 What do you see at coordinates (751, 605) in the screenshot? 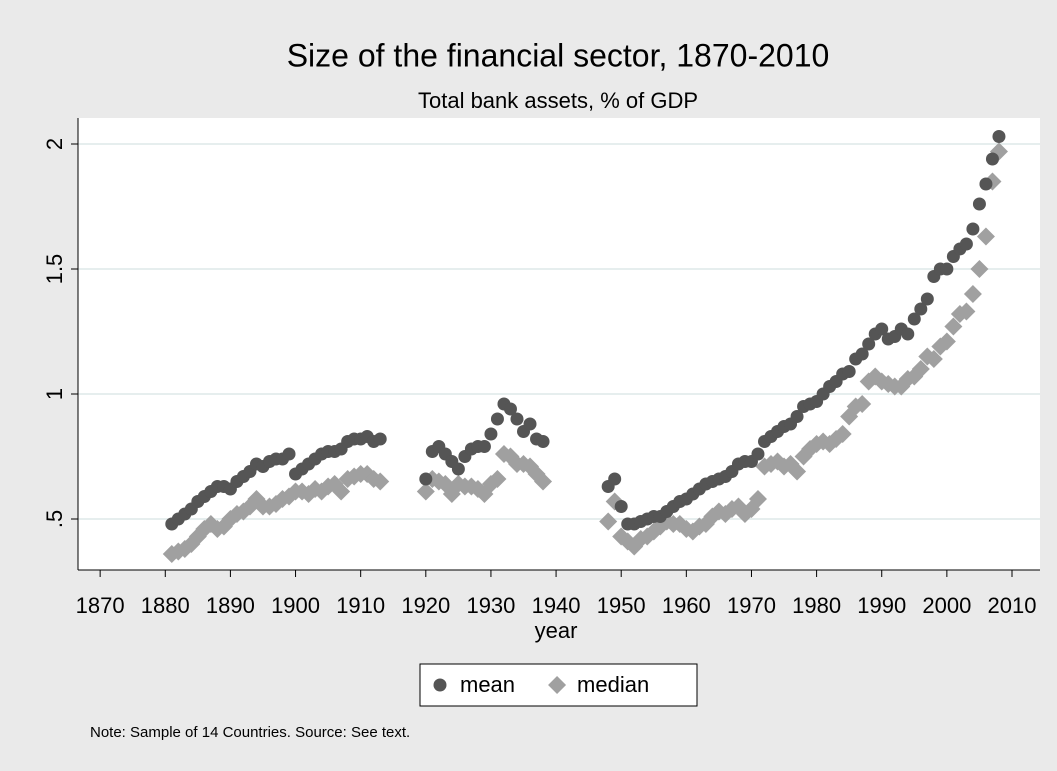
I see `x-tick-label: 1970` at bounding box center [751, 605].